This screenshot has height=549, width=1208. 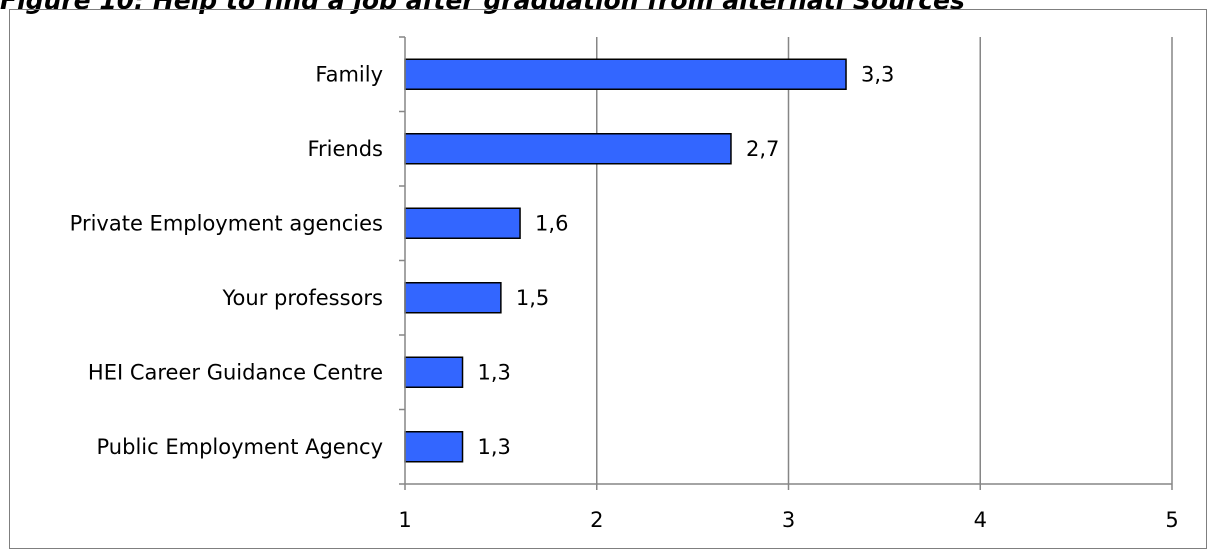 What do you see at coordinates (1171, 520) in the screenshot?
I see `x-tick-label: 5` at bounding box center [1171, 520].